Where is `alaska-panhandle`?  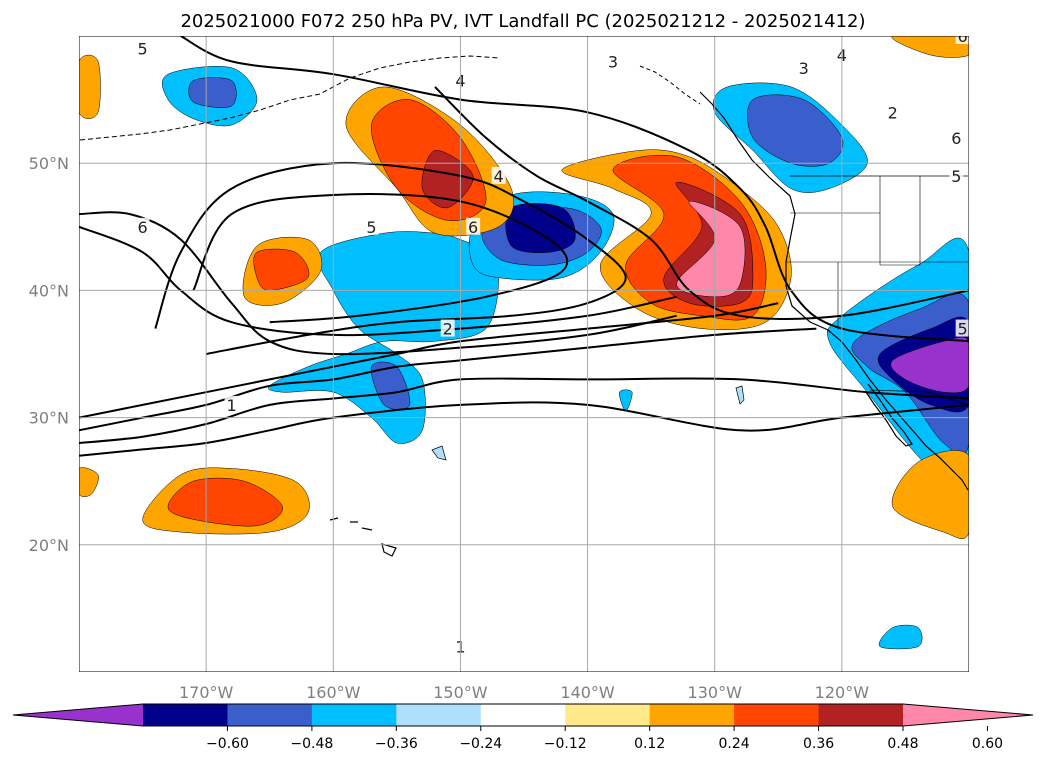
alaska-panhandle is located at coordinates (670, 85).